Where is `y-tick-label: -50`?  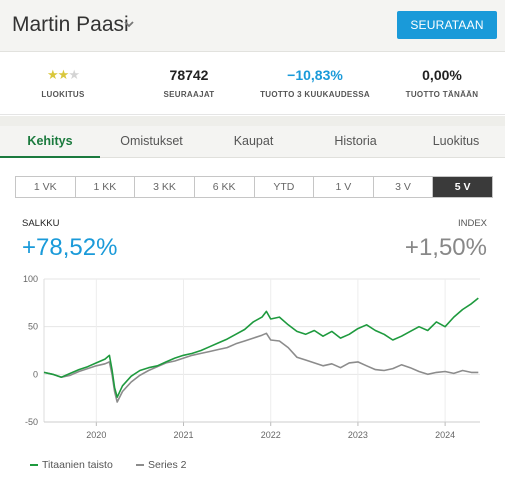 y-tick-label: -50 is located at coordinates (31, 422).